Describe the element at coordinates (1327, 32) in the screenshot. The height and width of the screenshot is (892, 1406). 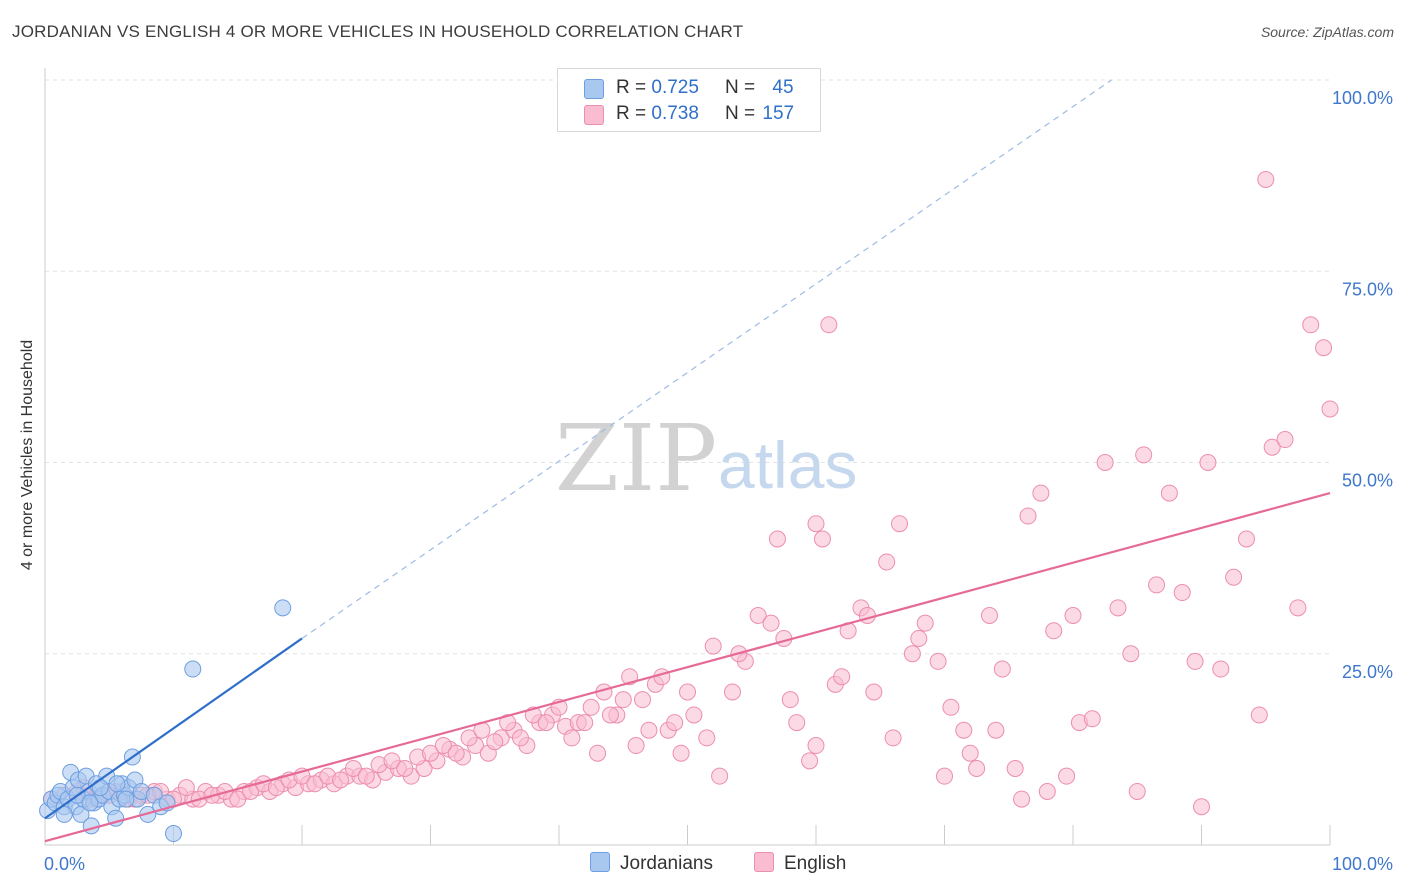
I see `source-label: Source: ZipAtlas.com` at that location.